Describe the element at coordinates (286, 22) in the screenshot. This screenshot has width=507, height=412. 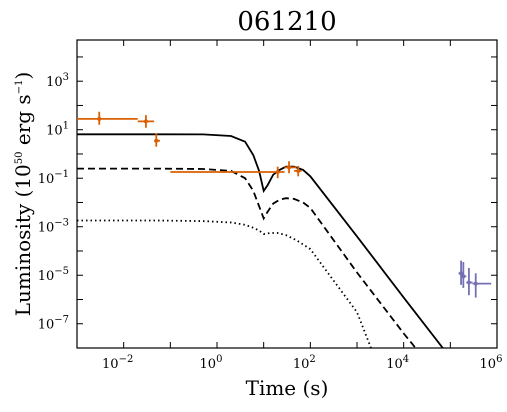
I see `chart-title: 061210` at that location.